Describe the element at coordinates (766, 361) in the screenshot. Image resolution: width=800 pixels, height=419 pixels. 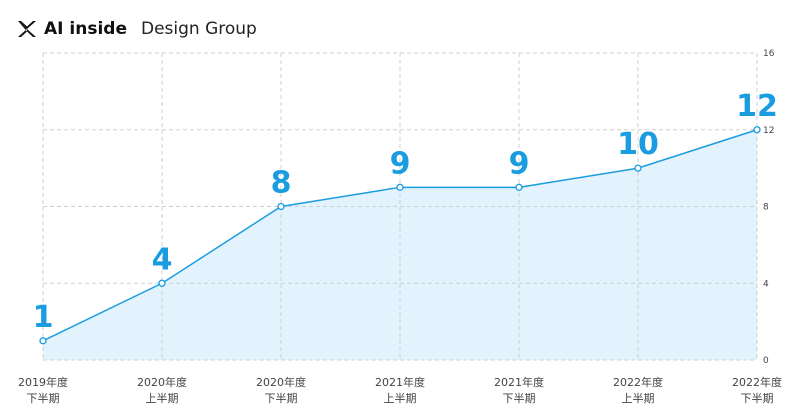
I see `y-tick-label: 0` at that location.